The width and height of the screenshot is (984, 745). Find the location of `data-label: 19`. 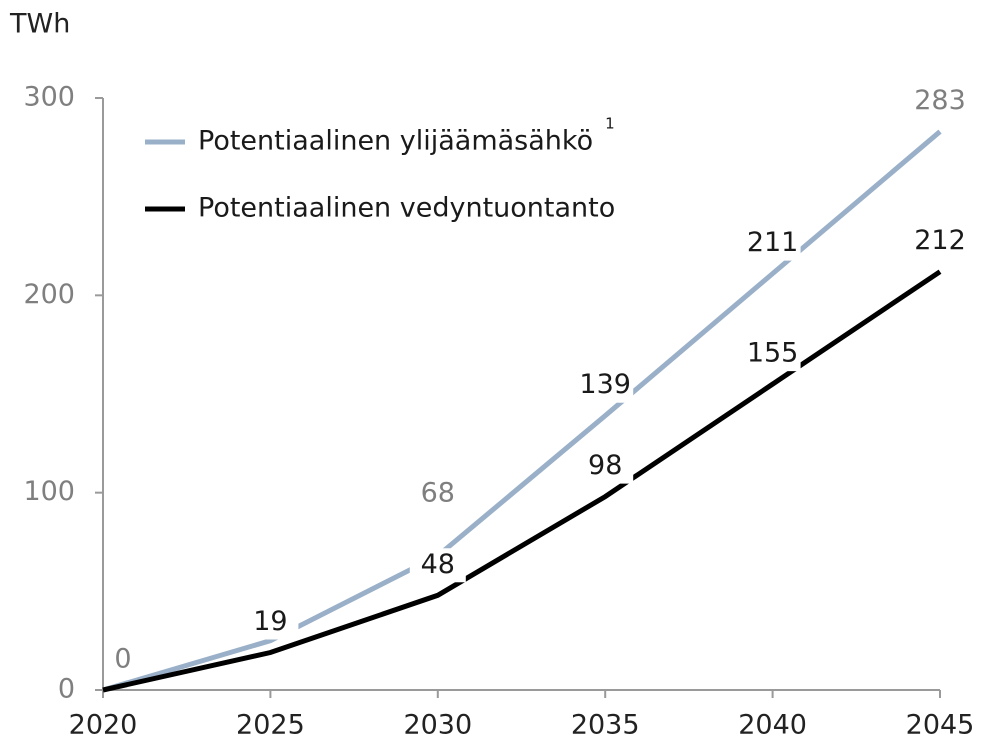

data-label: 19 is located at coordinates (270, 621).